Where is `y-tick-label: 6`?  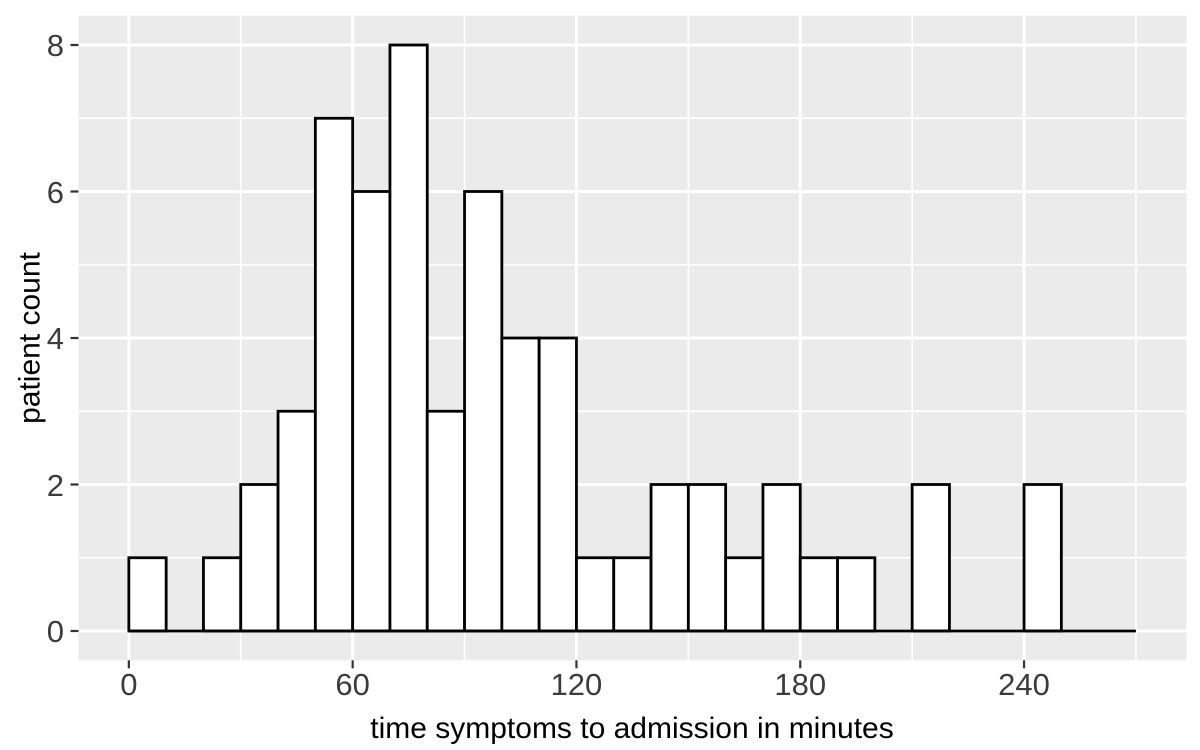 y-tick-label: 6 is located at coordinates (55, 192).